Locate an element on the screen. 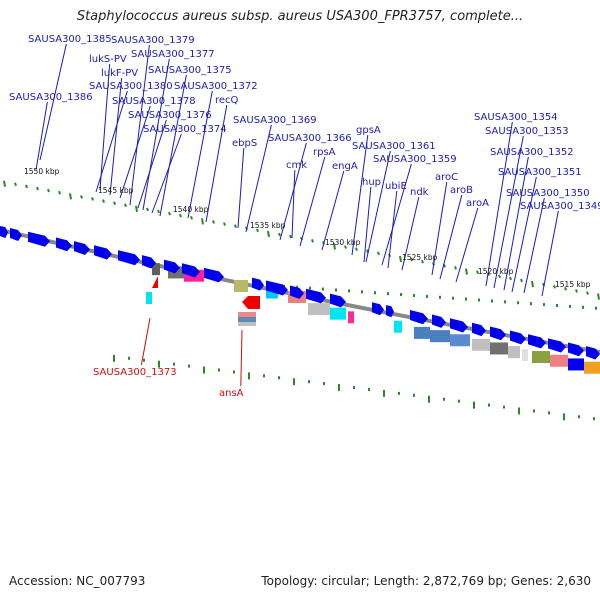  gene-label: SAUSA300_1379 is located at coordinates (153, 40).